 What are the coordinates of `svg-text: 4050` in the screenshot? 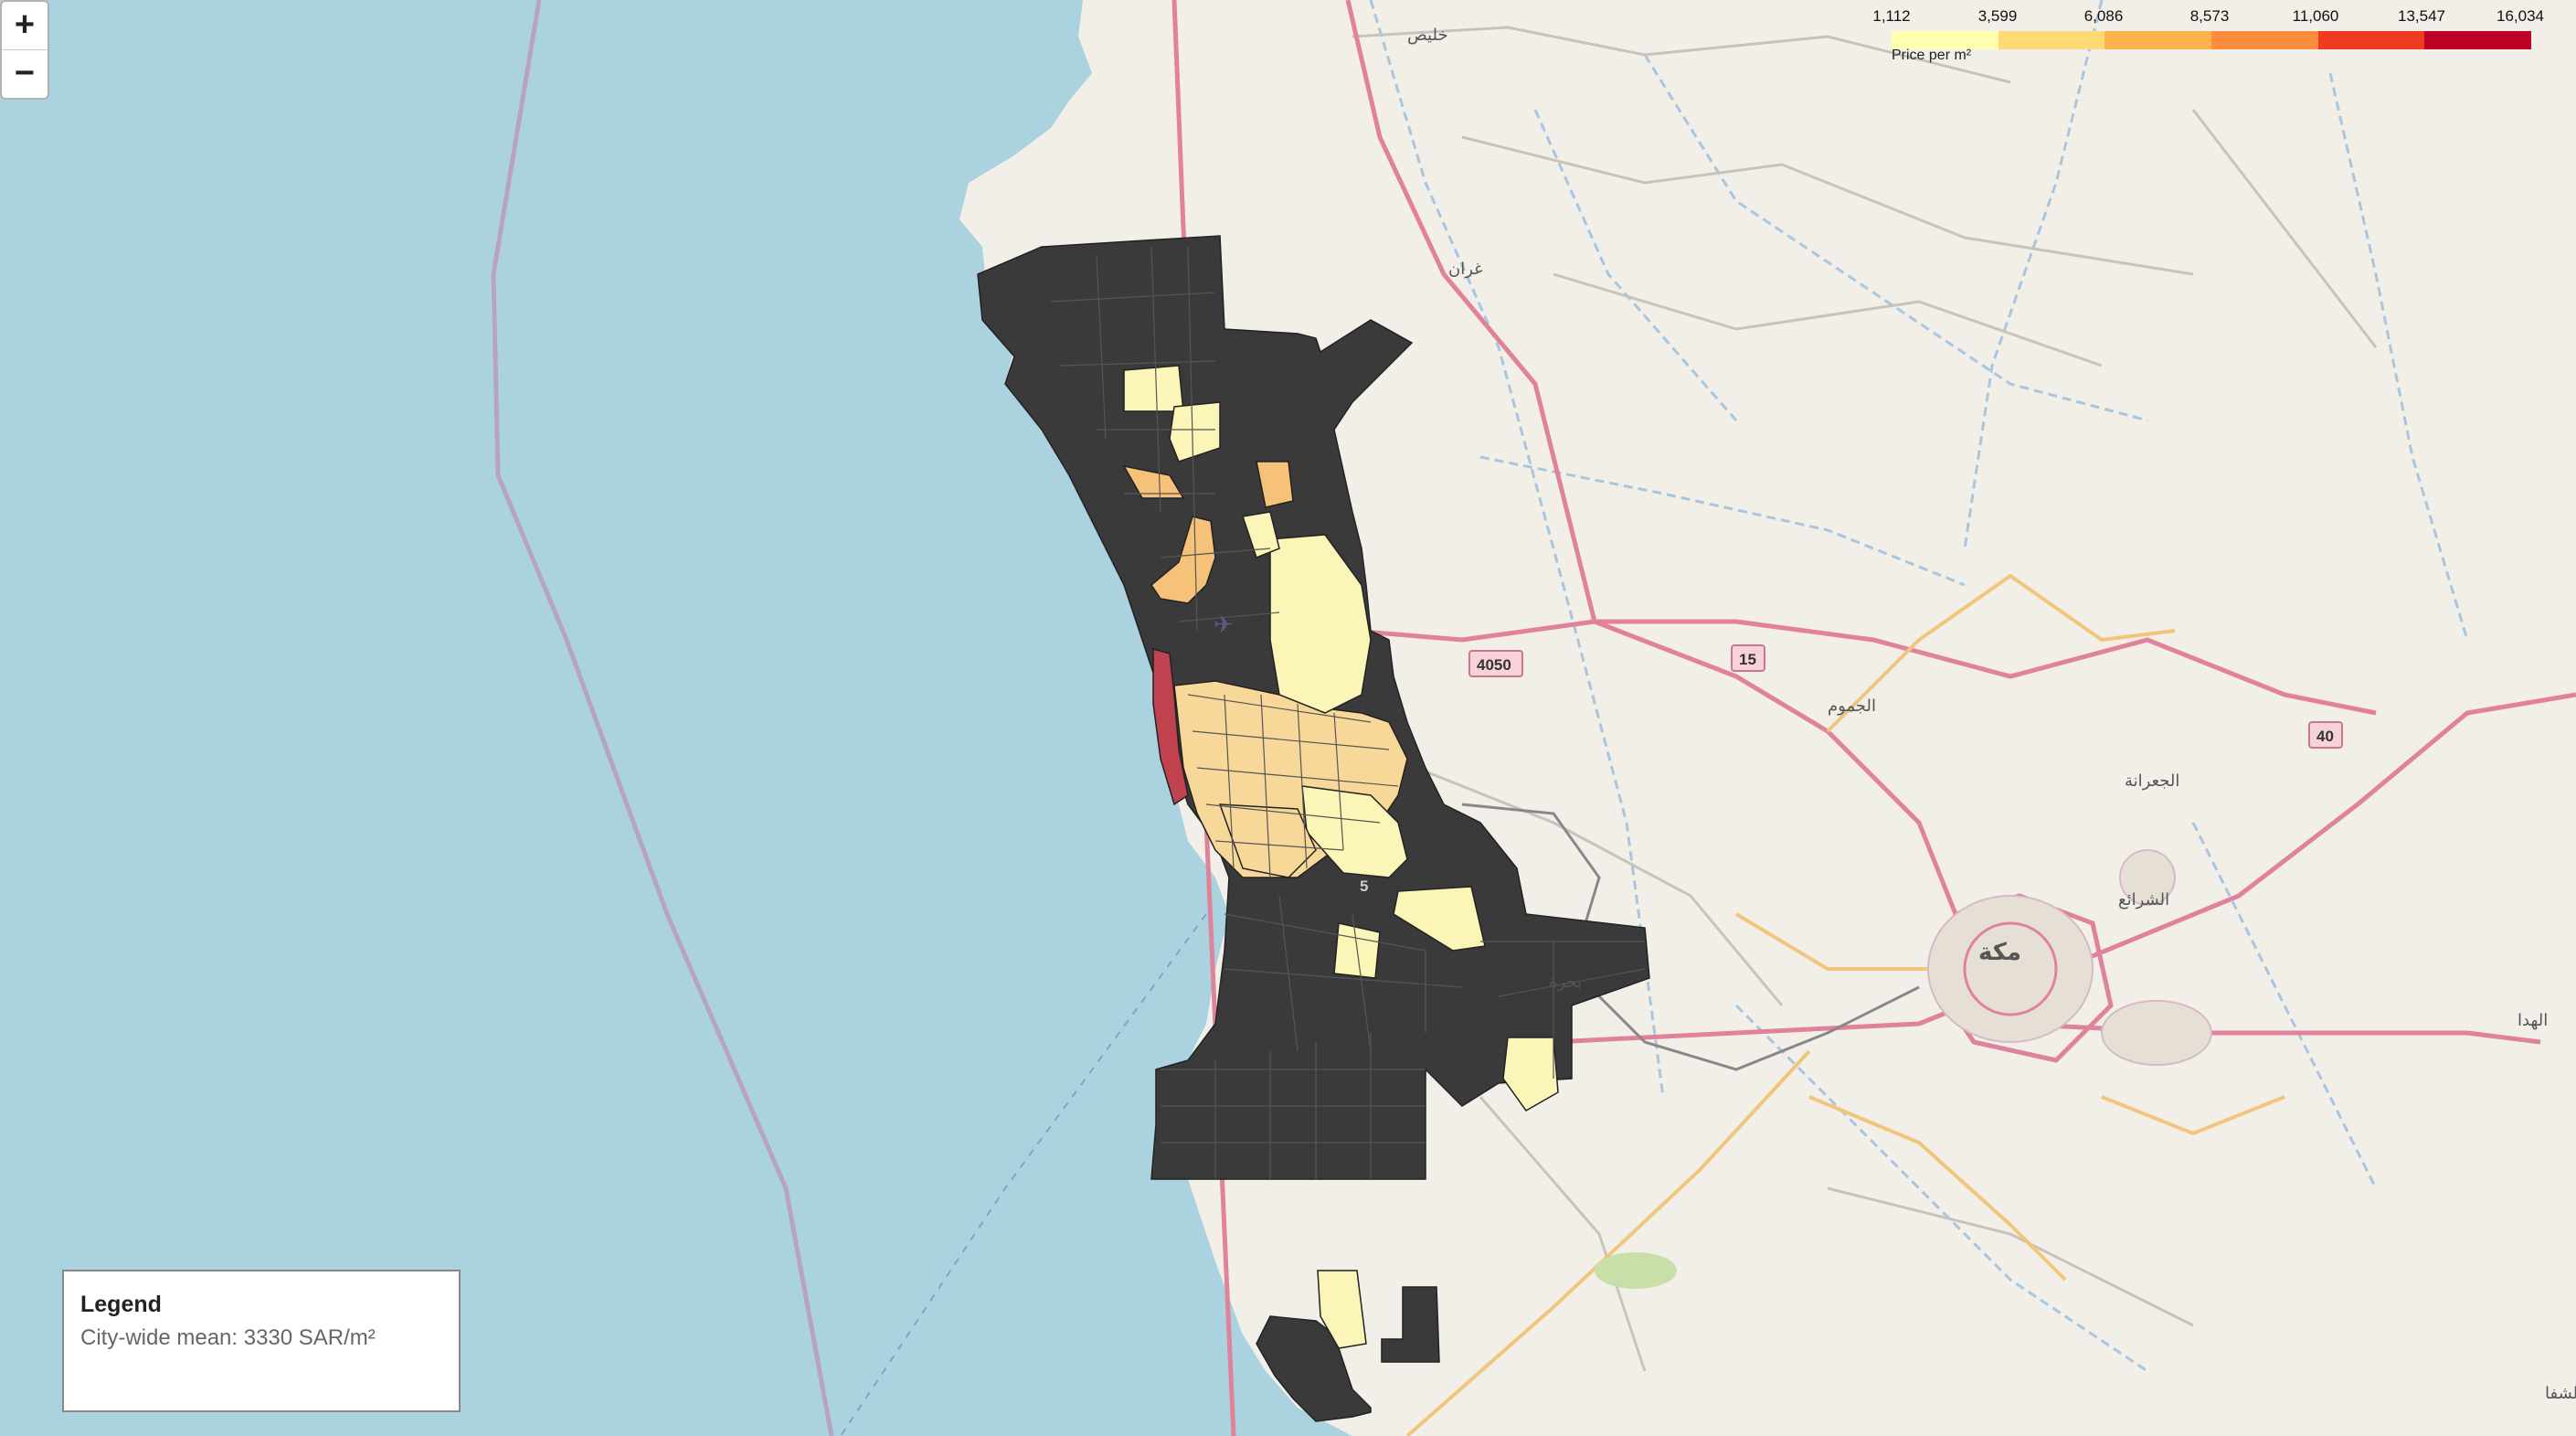 It's located at (1494, 665).